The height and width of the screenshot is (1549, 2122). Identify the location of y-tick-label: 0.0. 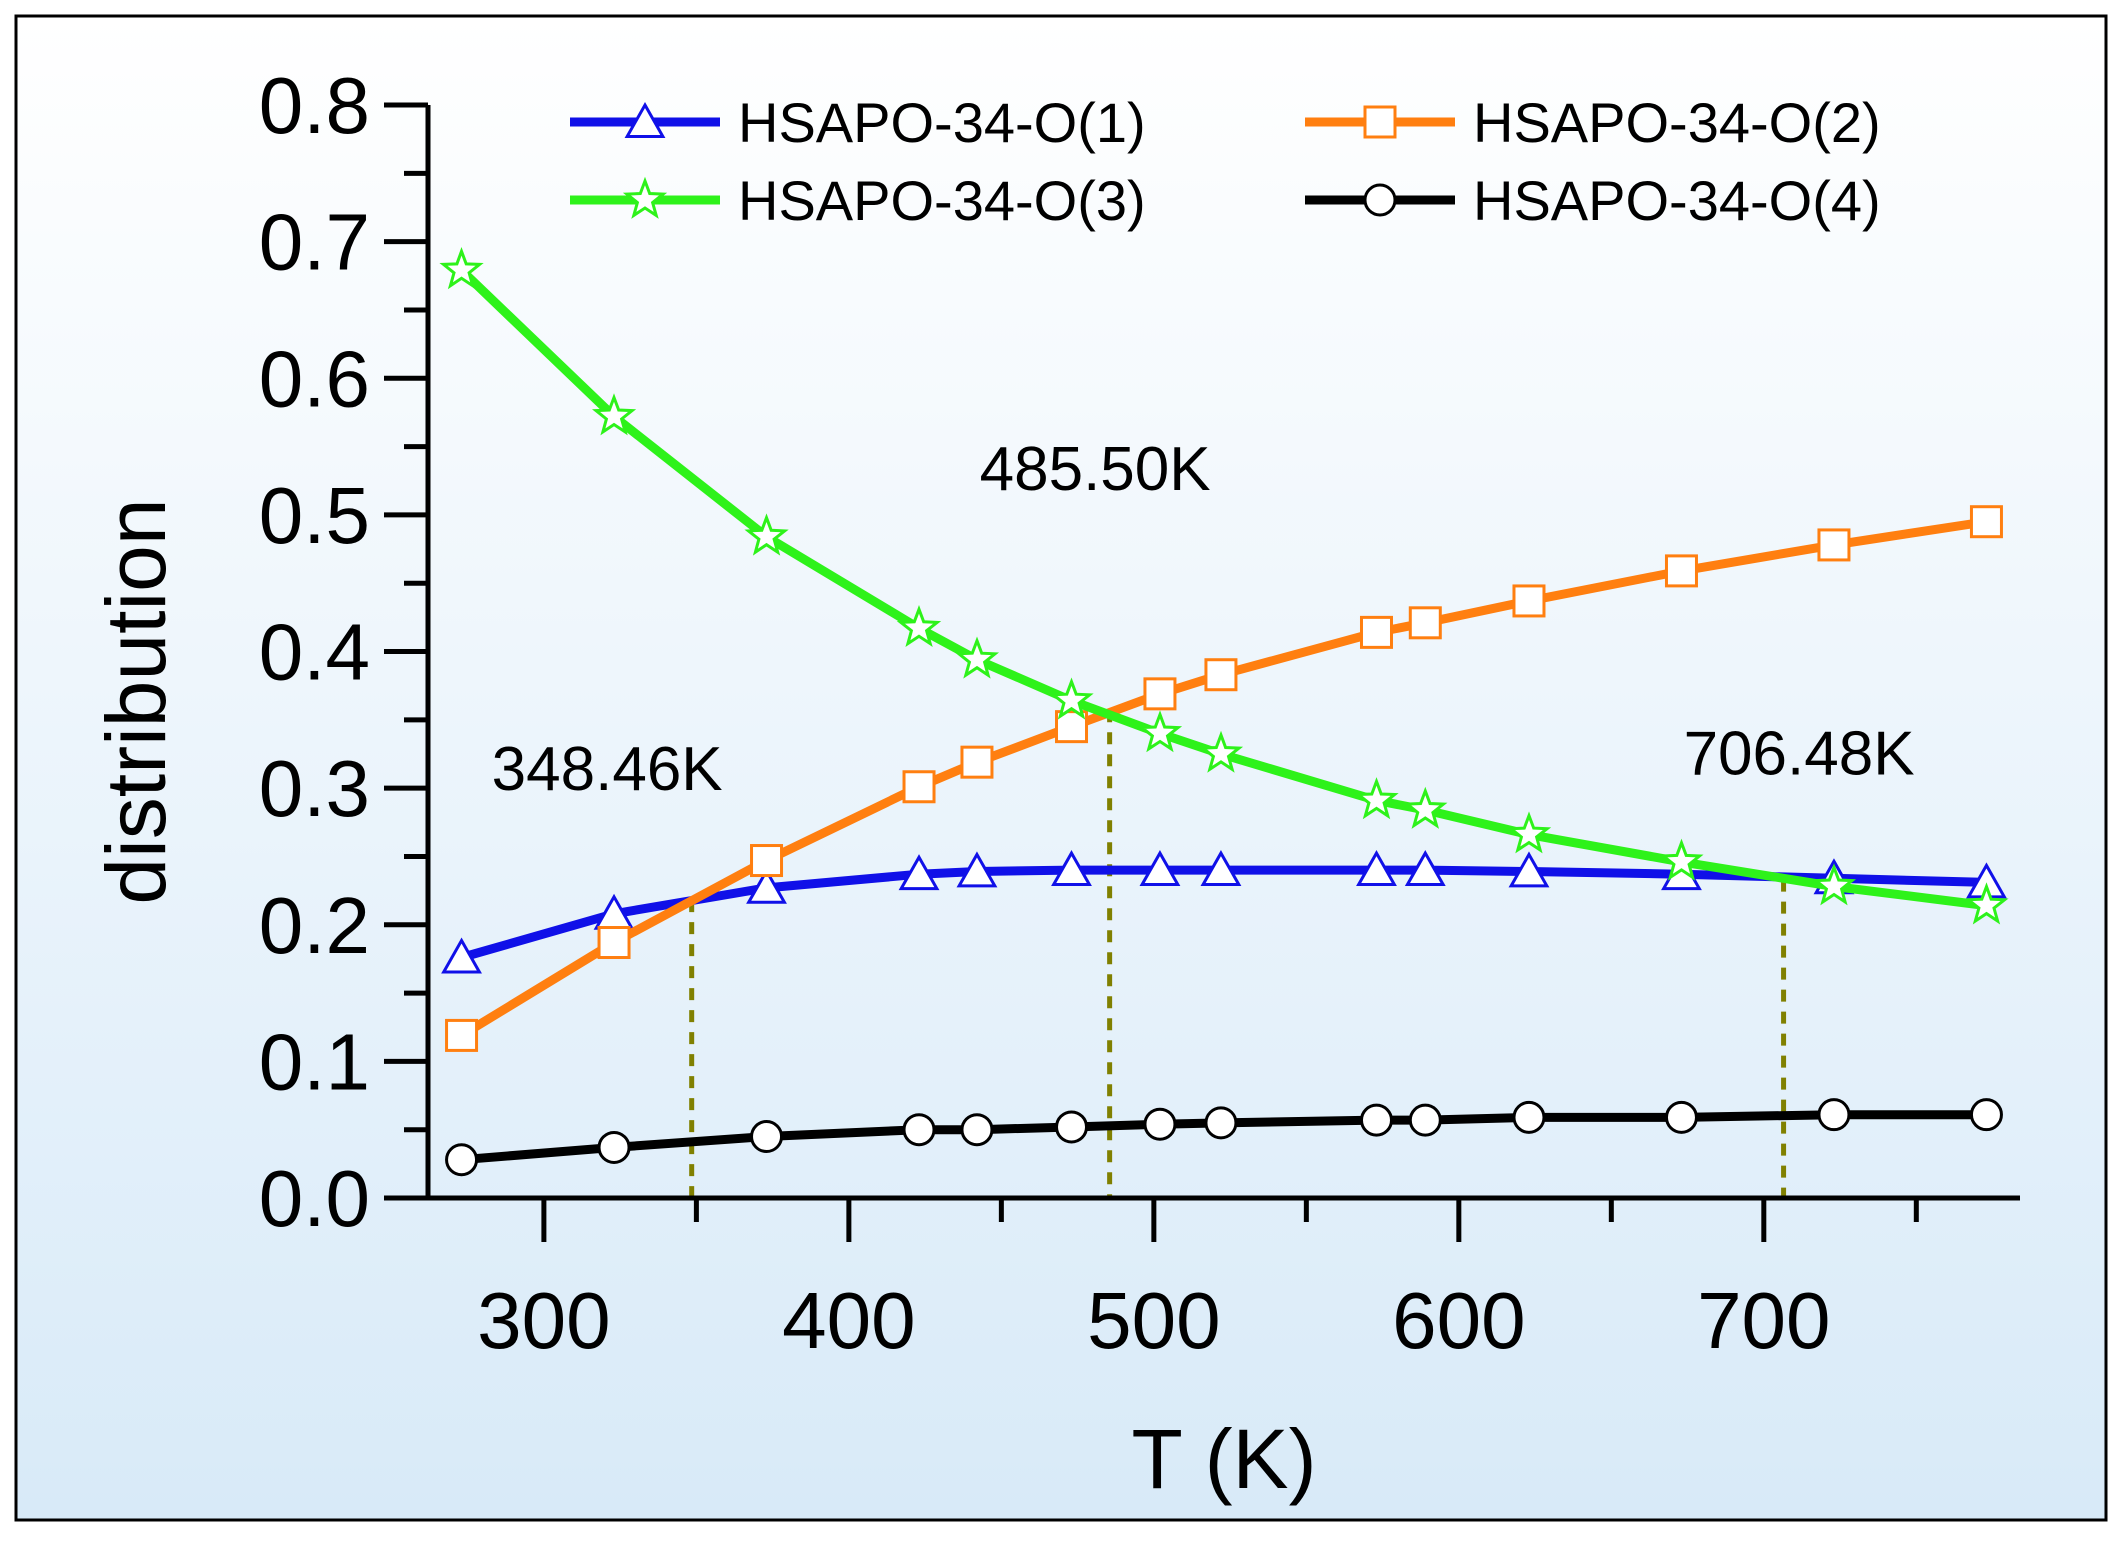
(314, 1198).